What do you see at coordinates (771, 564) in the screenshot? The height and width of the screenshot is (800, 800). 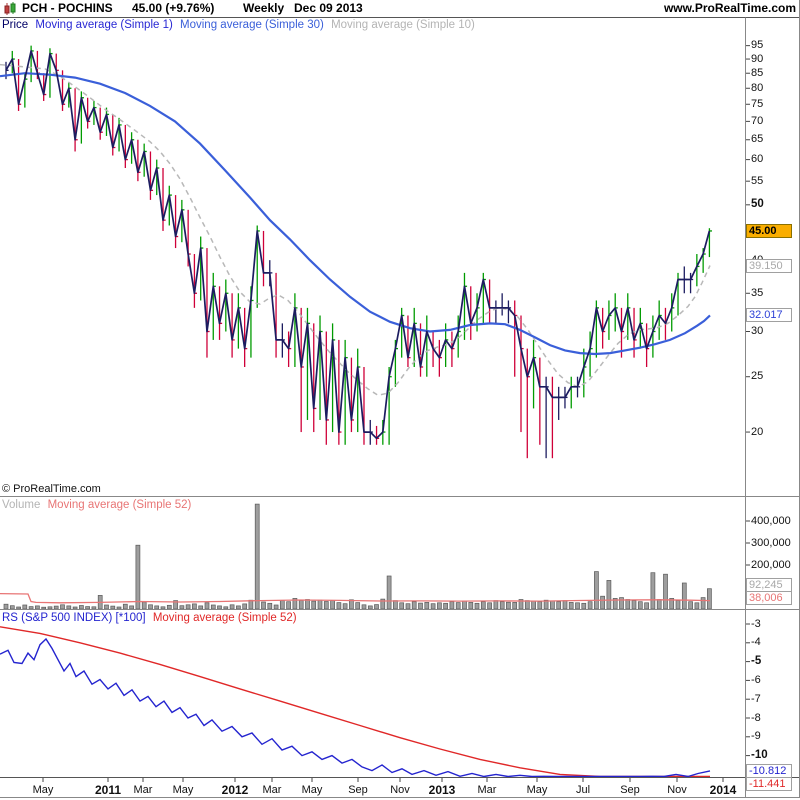 I see `axis-tick-label: 200,000` at bounding box center [771, 564].